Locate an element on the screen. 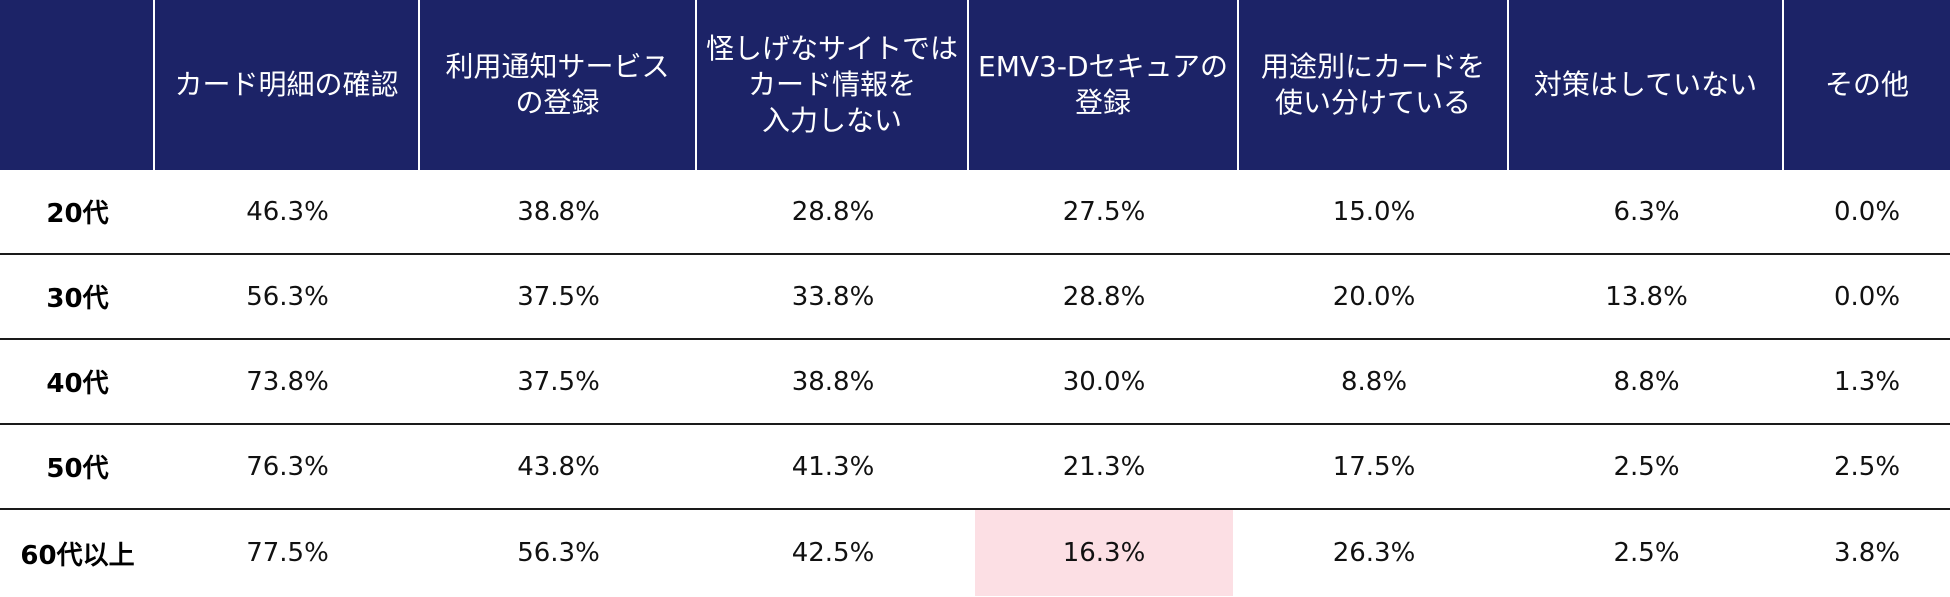 Image resolution: width=1950 pixels, height=597 pixels. table-cell: 1.3% is located at coordinates (1867, 381).